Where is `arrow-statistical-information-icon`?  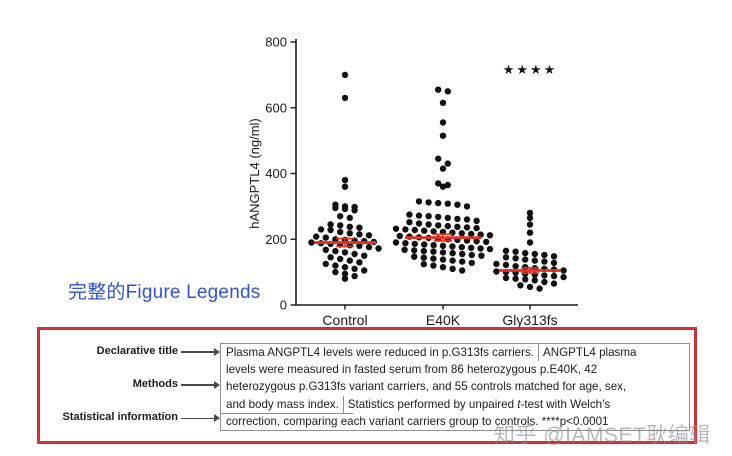
arrow-statistical-information-icon is located at coordinates (200, 418).